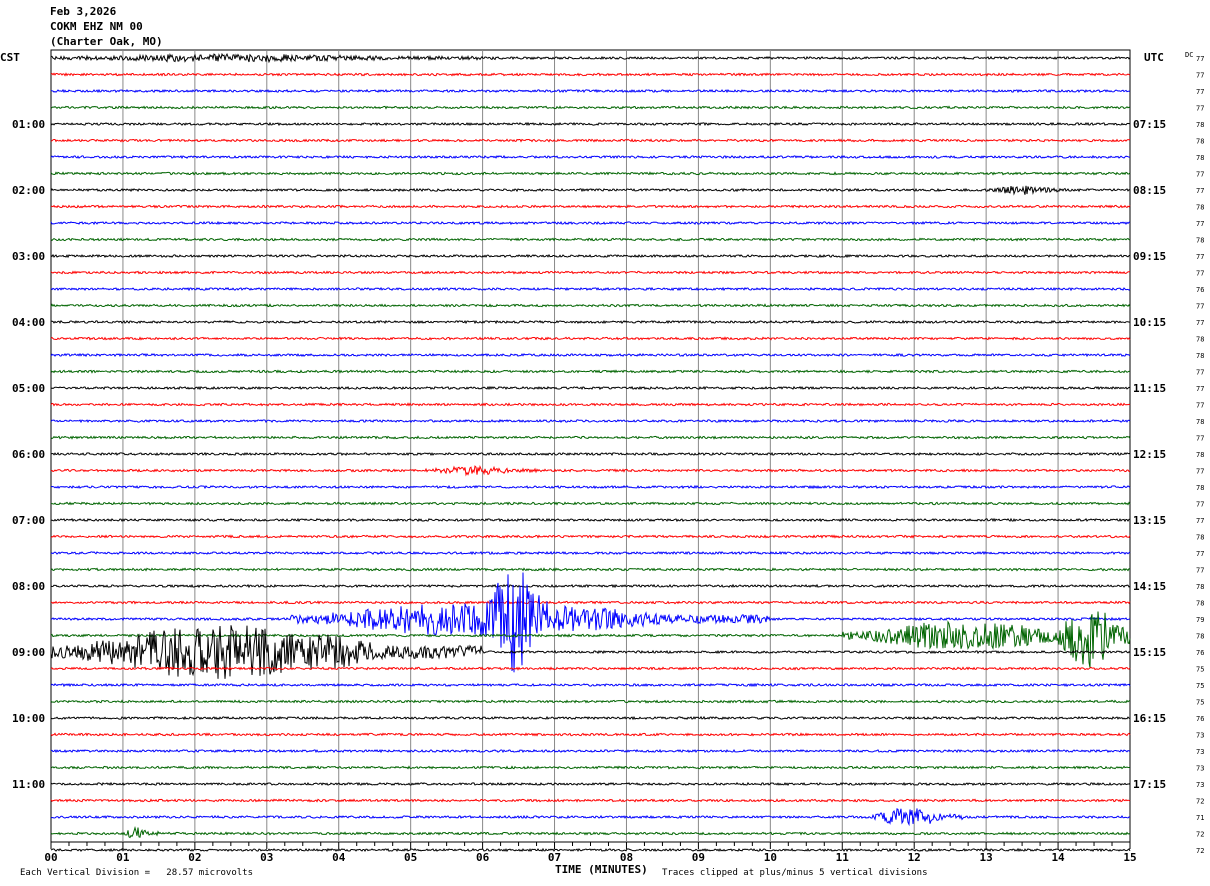 The height and width of the screenshot is (886, 1210). I want to click on right-hour-label: 08:15, so click(1149, 190).